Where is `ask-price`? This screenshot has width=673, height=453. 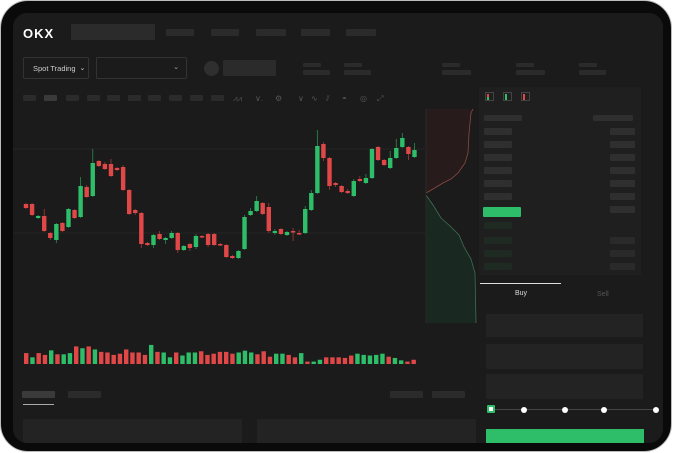
ask-price is located at coordinates (498, 170).